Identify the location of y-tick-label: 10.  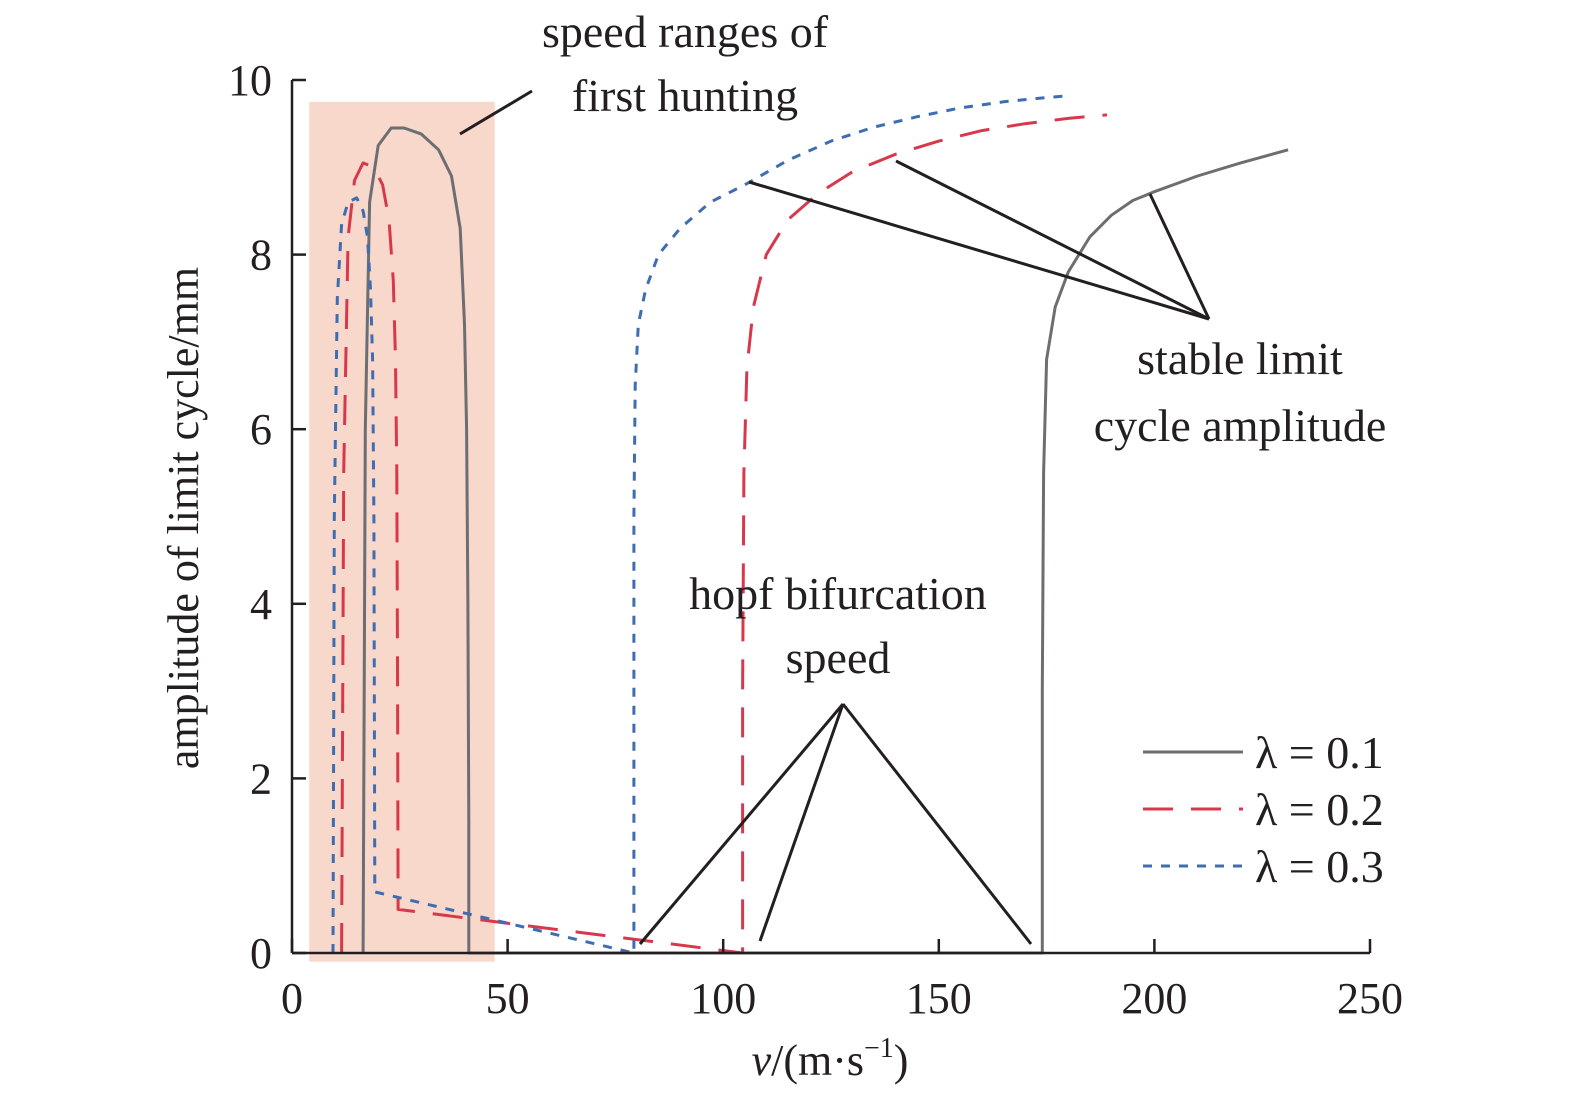
(250, 80).